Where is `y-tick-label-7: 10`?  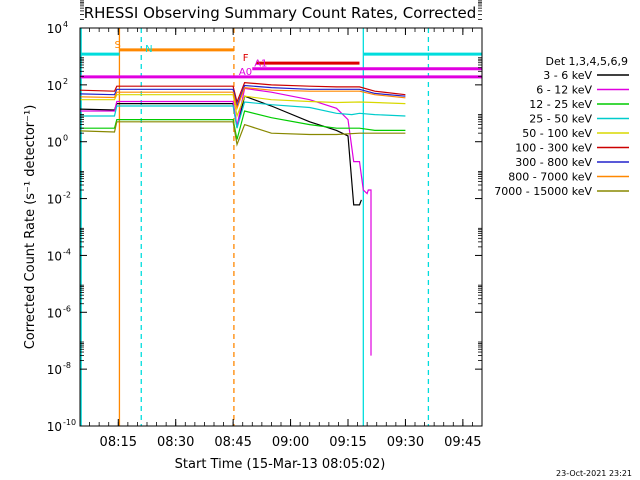 y-tick-label-7: 10 is located at coordinates (54, 427).